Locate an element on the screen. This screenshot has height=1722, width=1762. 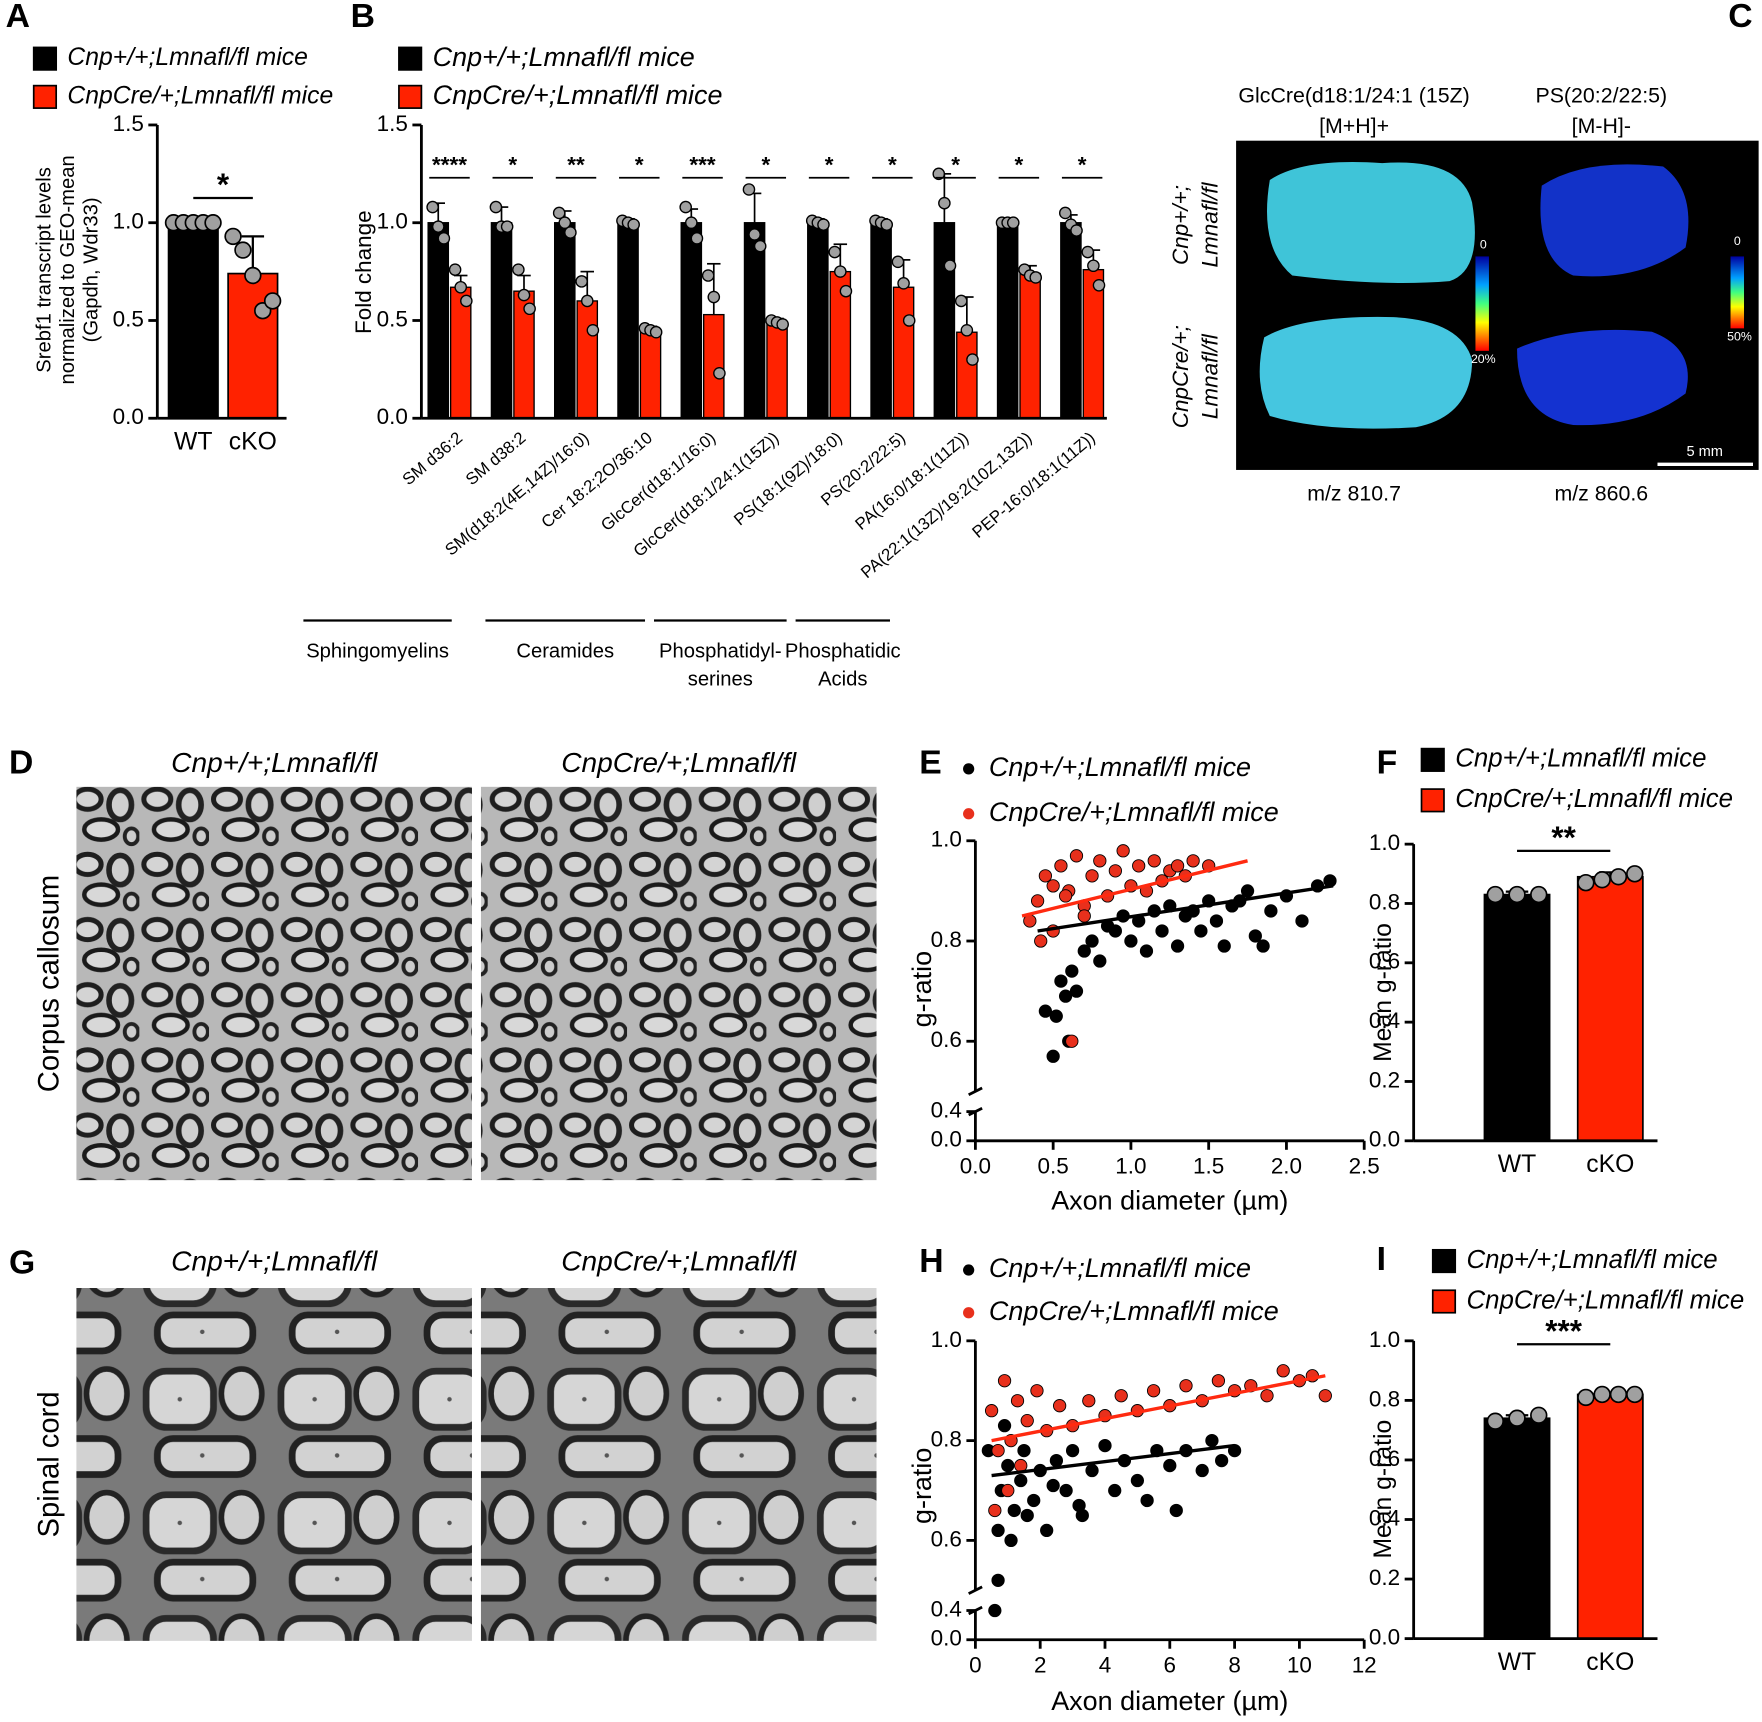
row-label: CnpCre/+; is located at coordinates (1180, 376).